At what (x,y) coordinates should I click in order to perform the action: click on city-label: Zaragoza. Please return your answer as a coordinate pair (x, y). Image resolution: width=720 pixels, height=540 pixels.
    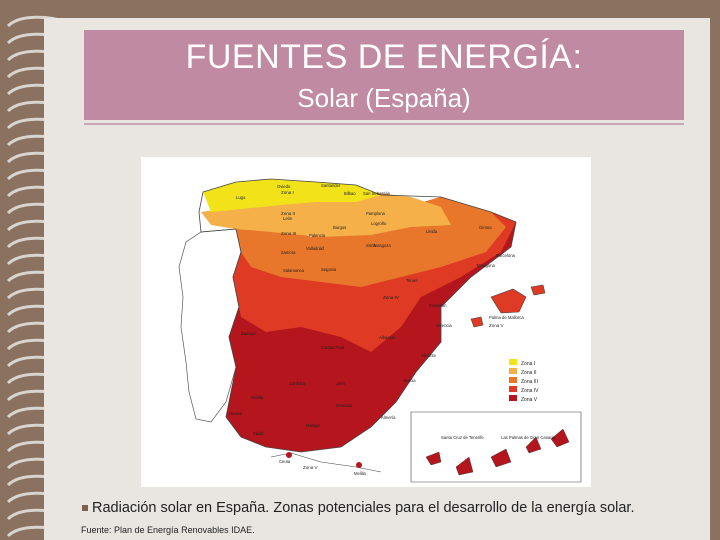
    Looking at the image, I should click on (382, 245).